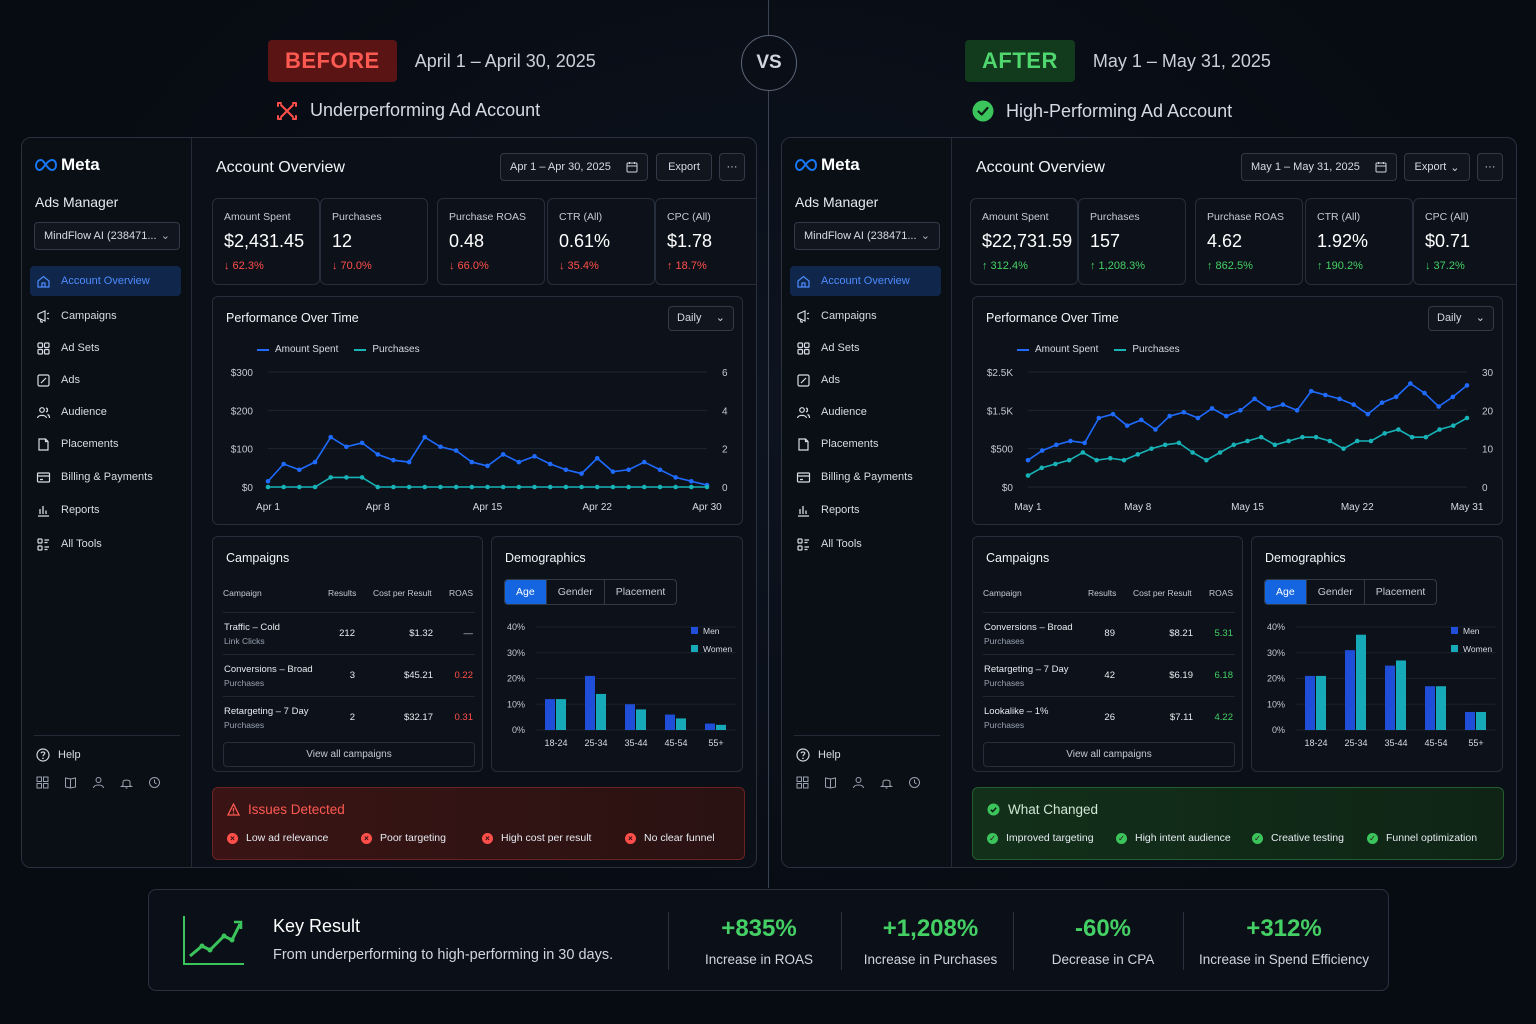  I want to click on kpi-card: Purchase ROAS 4.62 ↑ 862.5%, so click(1249, 241).